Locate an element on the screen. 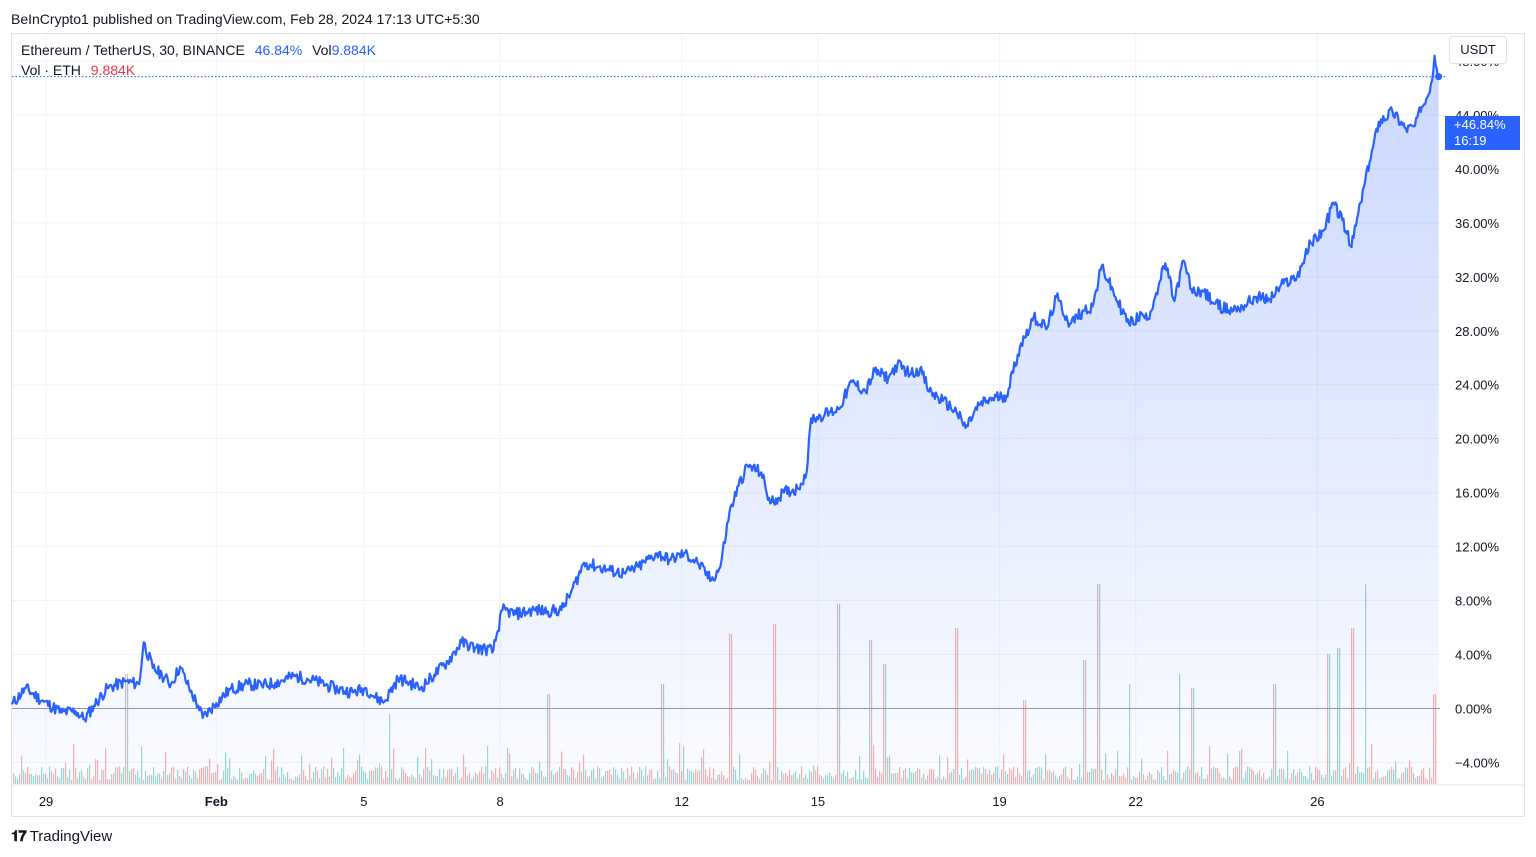 Image resolution: width=1536 pixels, height=857 pixels. y-tick-label: −4.00% is located at coordinates (1477, 762).